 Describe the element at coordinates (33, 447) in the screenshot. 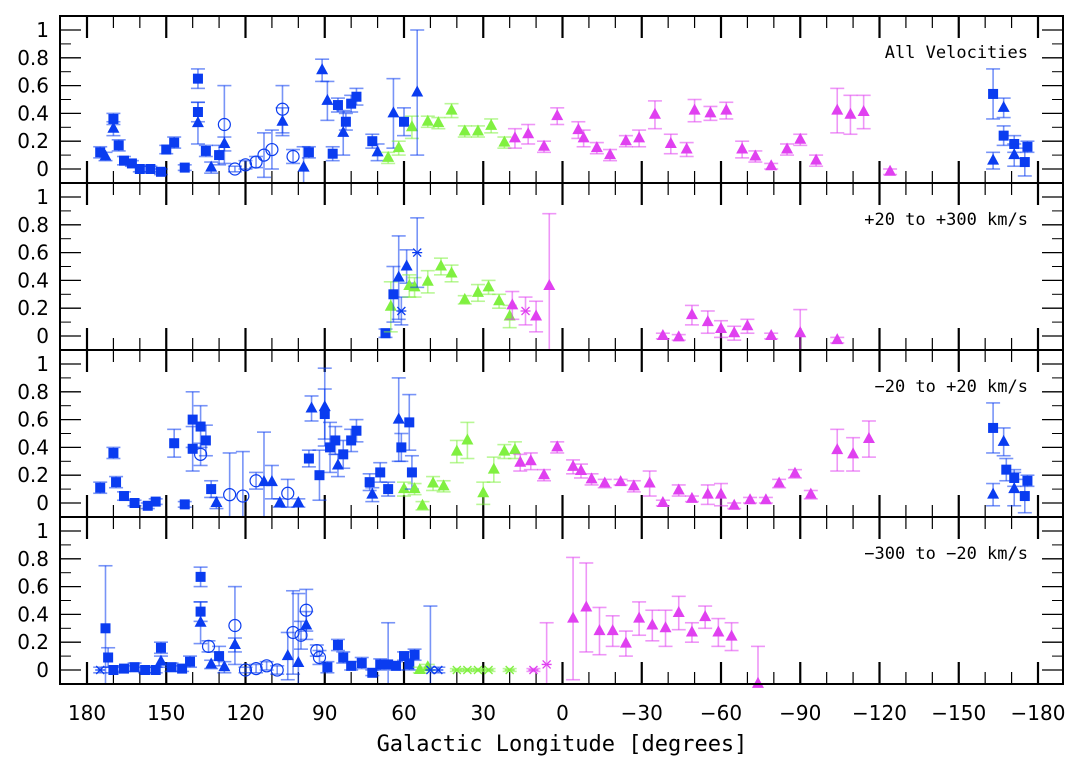

I see `y-tick-label: 0.4` at that location.